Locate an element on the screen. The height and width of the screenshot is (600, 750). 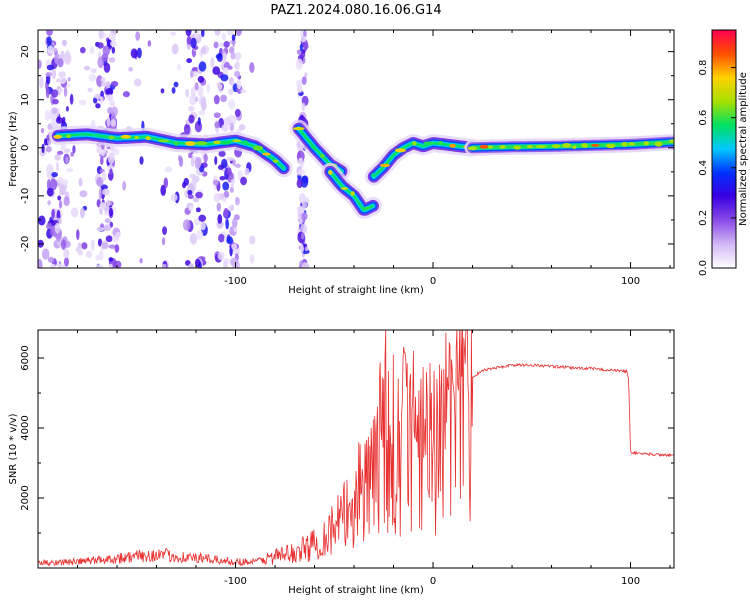
snr-xlabel: Height of straight line (km) is located at coordinates (356, 590).